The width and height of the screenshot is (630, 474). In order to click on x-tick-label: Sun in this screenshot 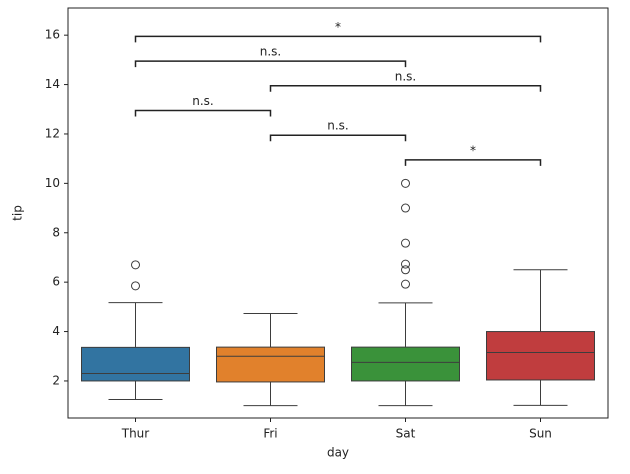, I will do `click(540, 434)`.